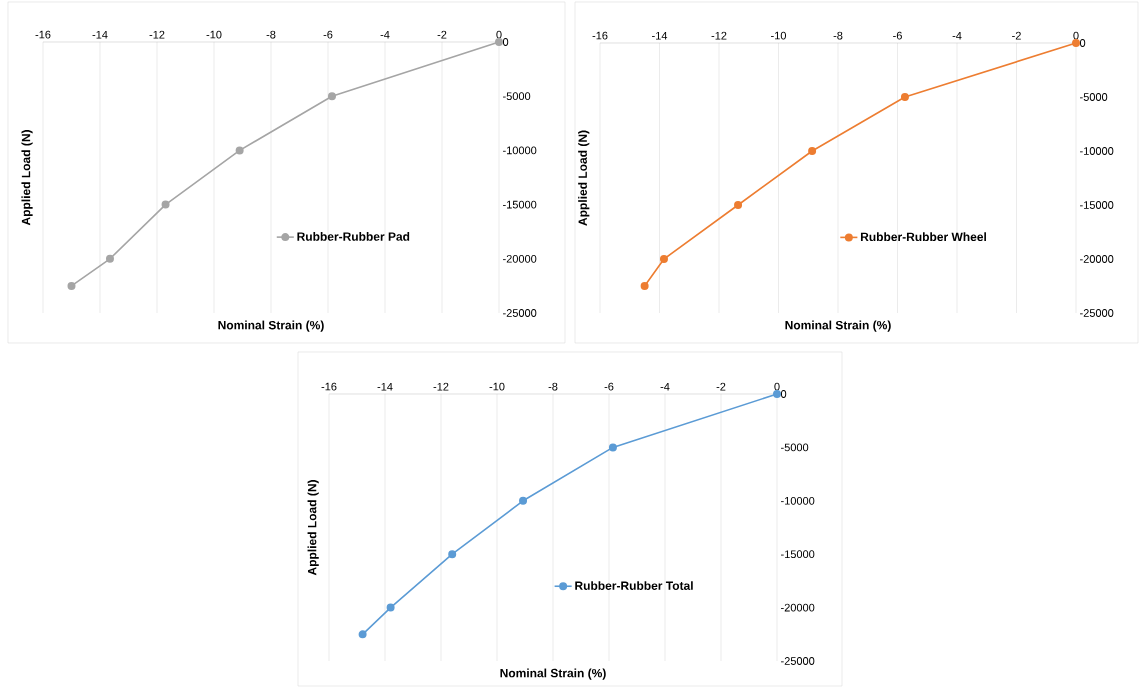 This screenshot has height=688, width=1140. I want to click on legend-label: Rubber-Rubber Wheel, so click(923, 237).